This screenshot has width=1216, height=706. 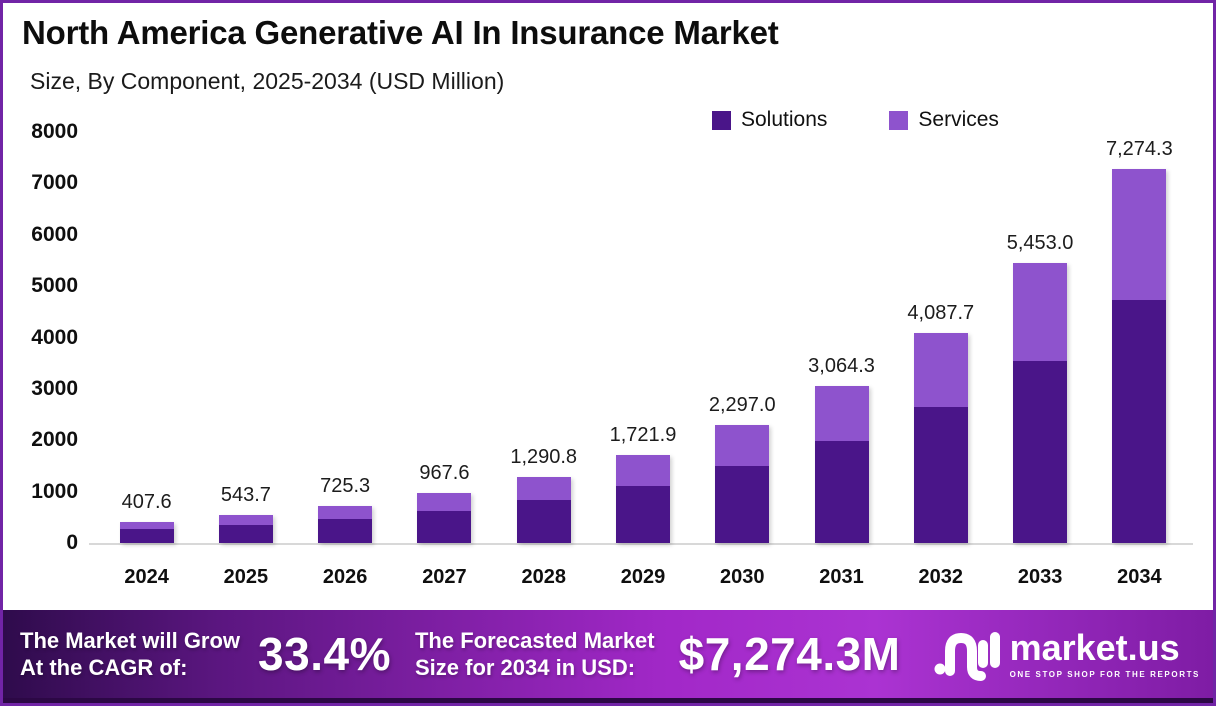 What do you see at coordinates (54, 183) in the screenshot?
I see `y-tick-label: 7000` at bounding box center [54, 183].